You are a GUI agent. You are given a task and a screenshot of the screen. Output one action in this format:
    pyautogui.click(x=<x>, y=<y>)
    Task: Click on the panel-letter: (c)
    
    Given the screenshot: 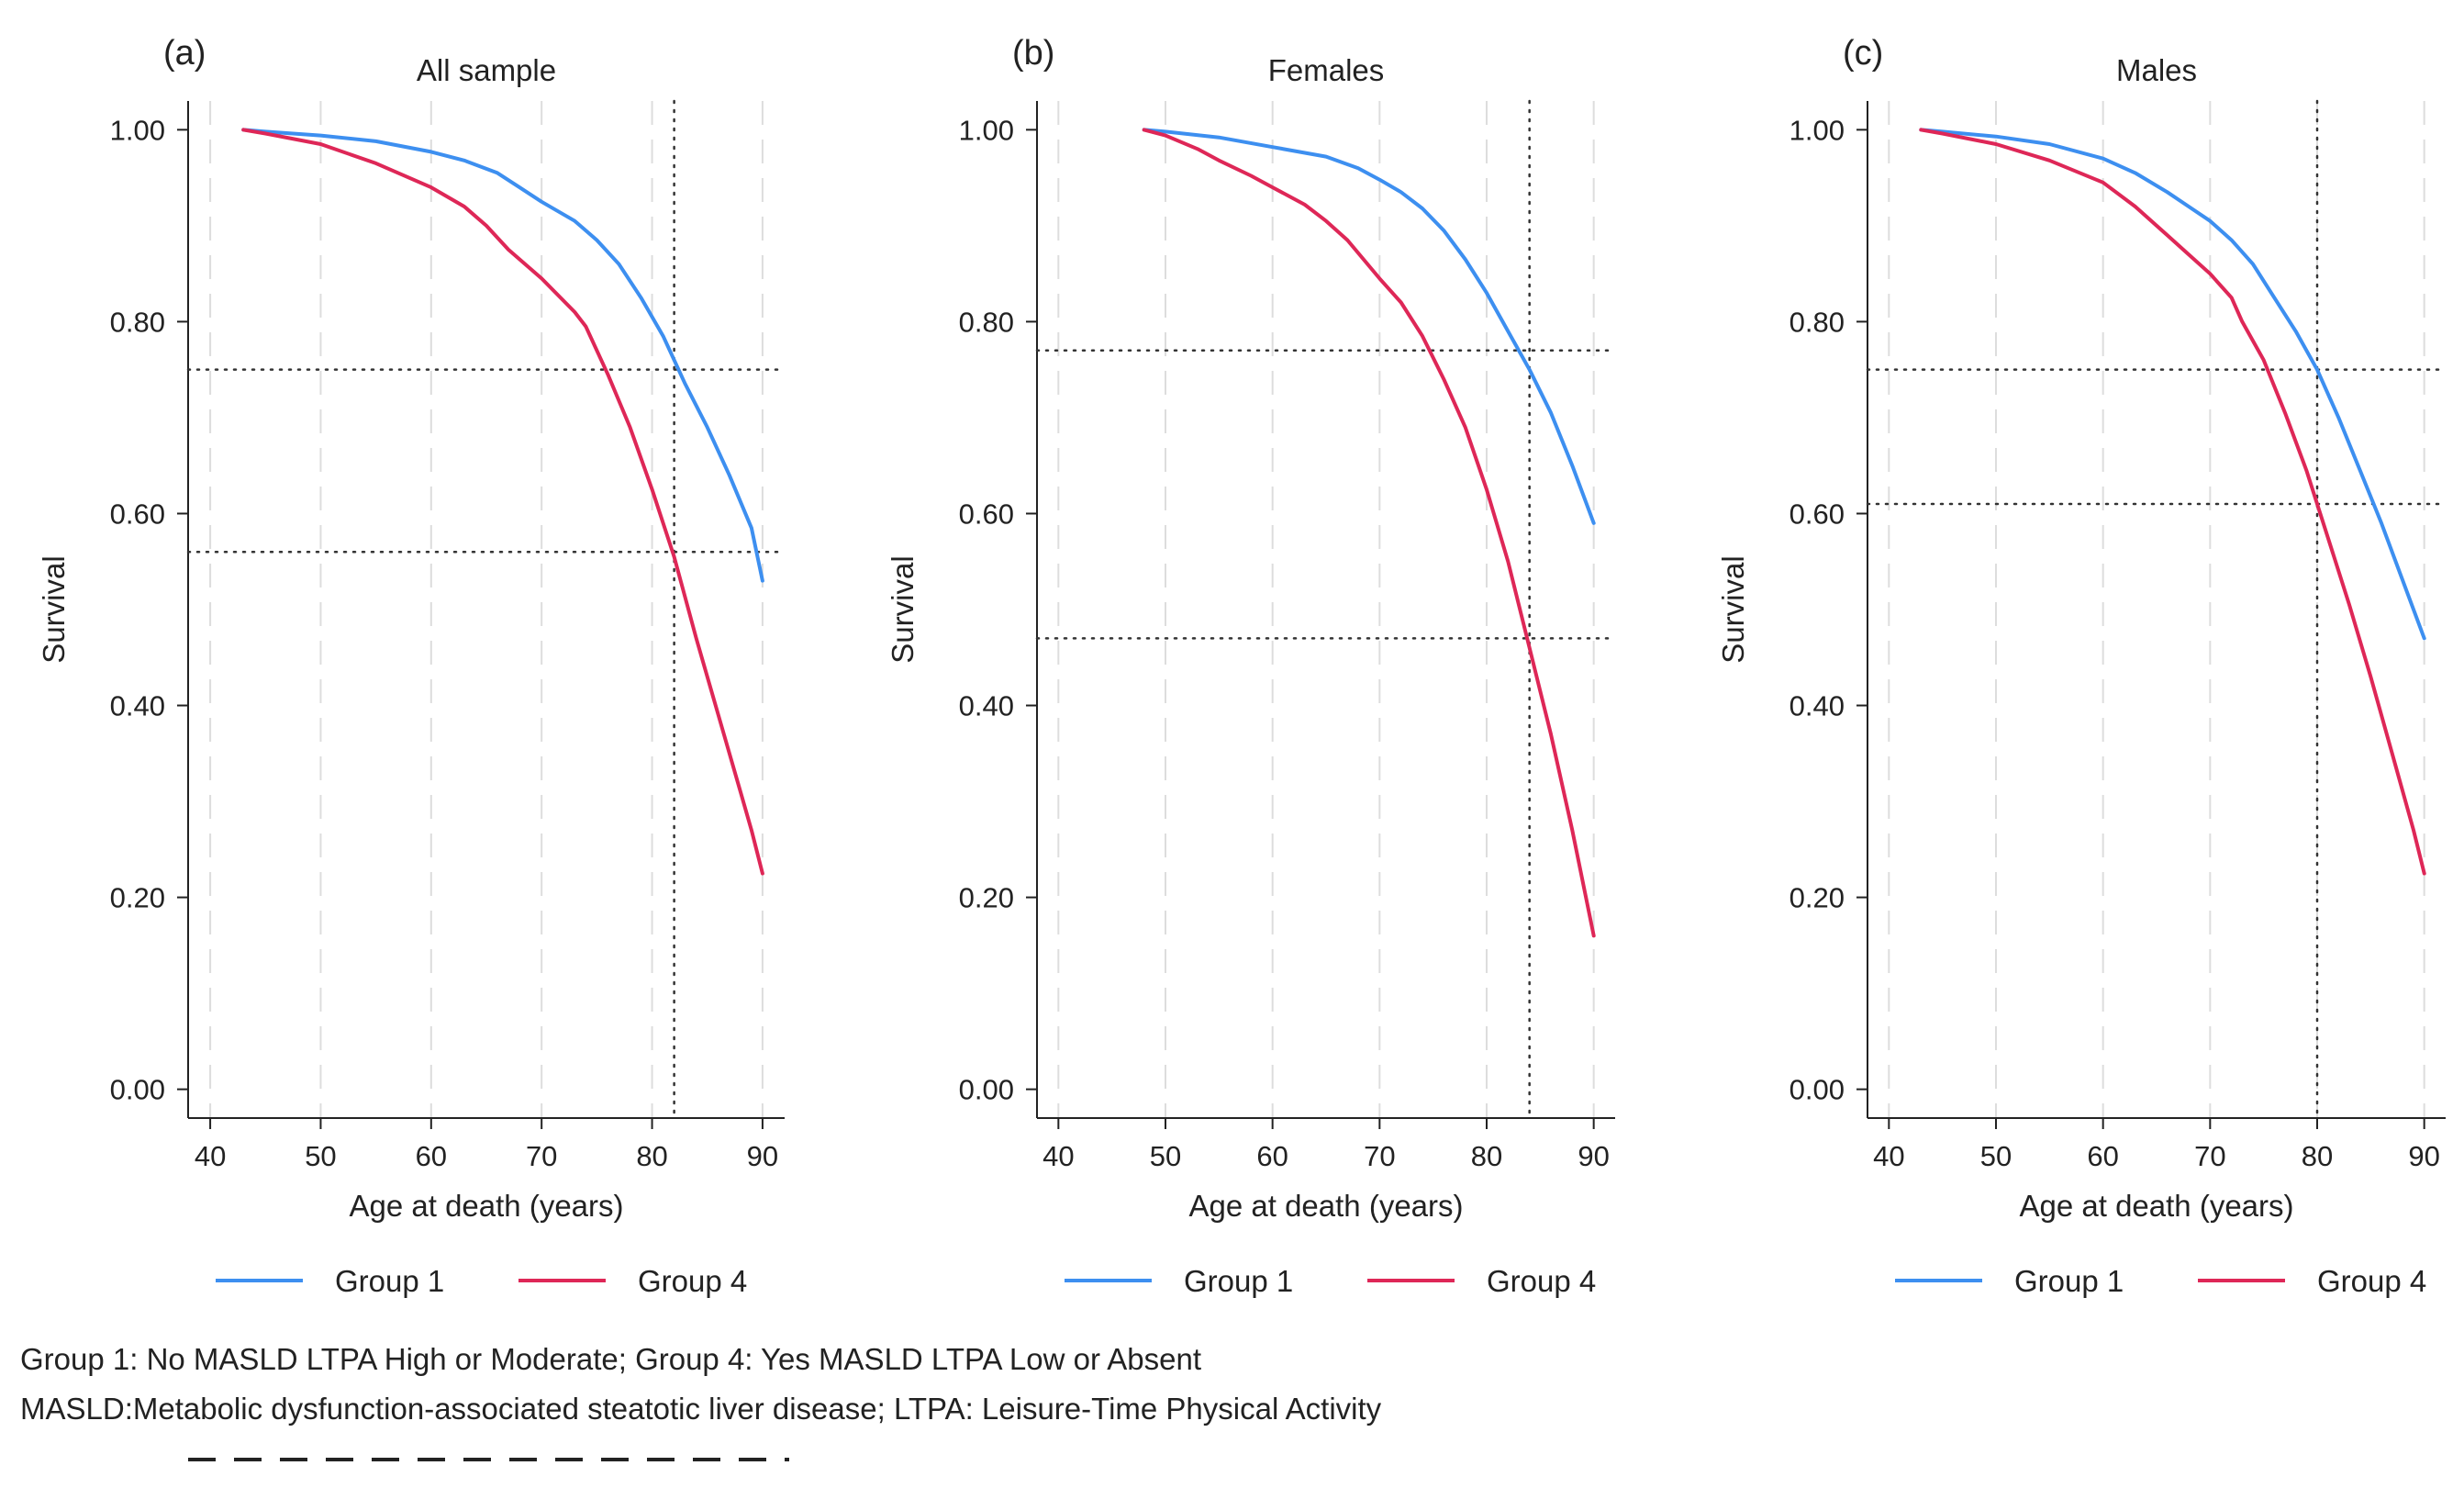 What is the action you would take?
    pyautogui.click(x=1863, y=53)
    